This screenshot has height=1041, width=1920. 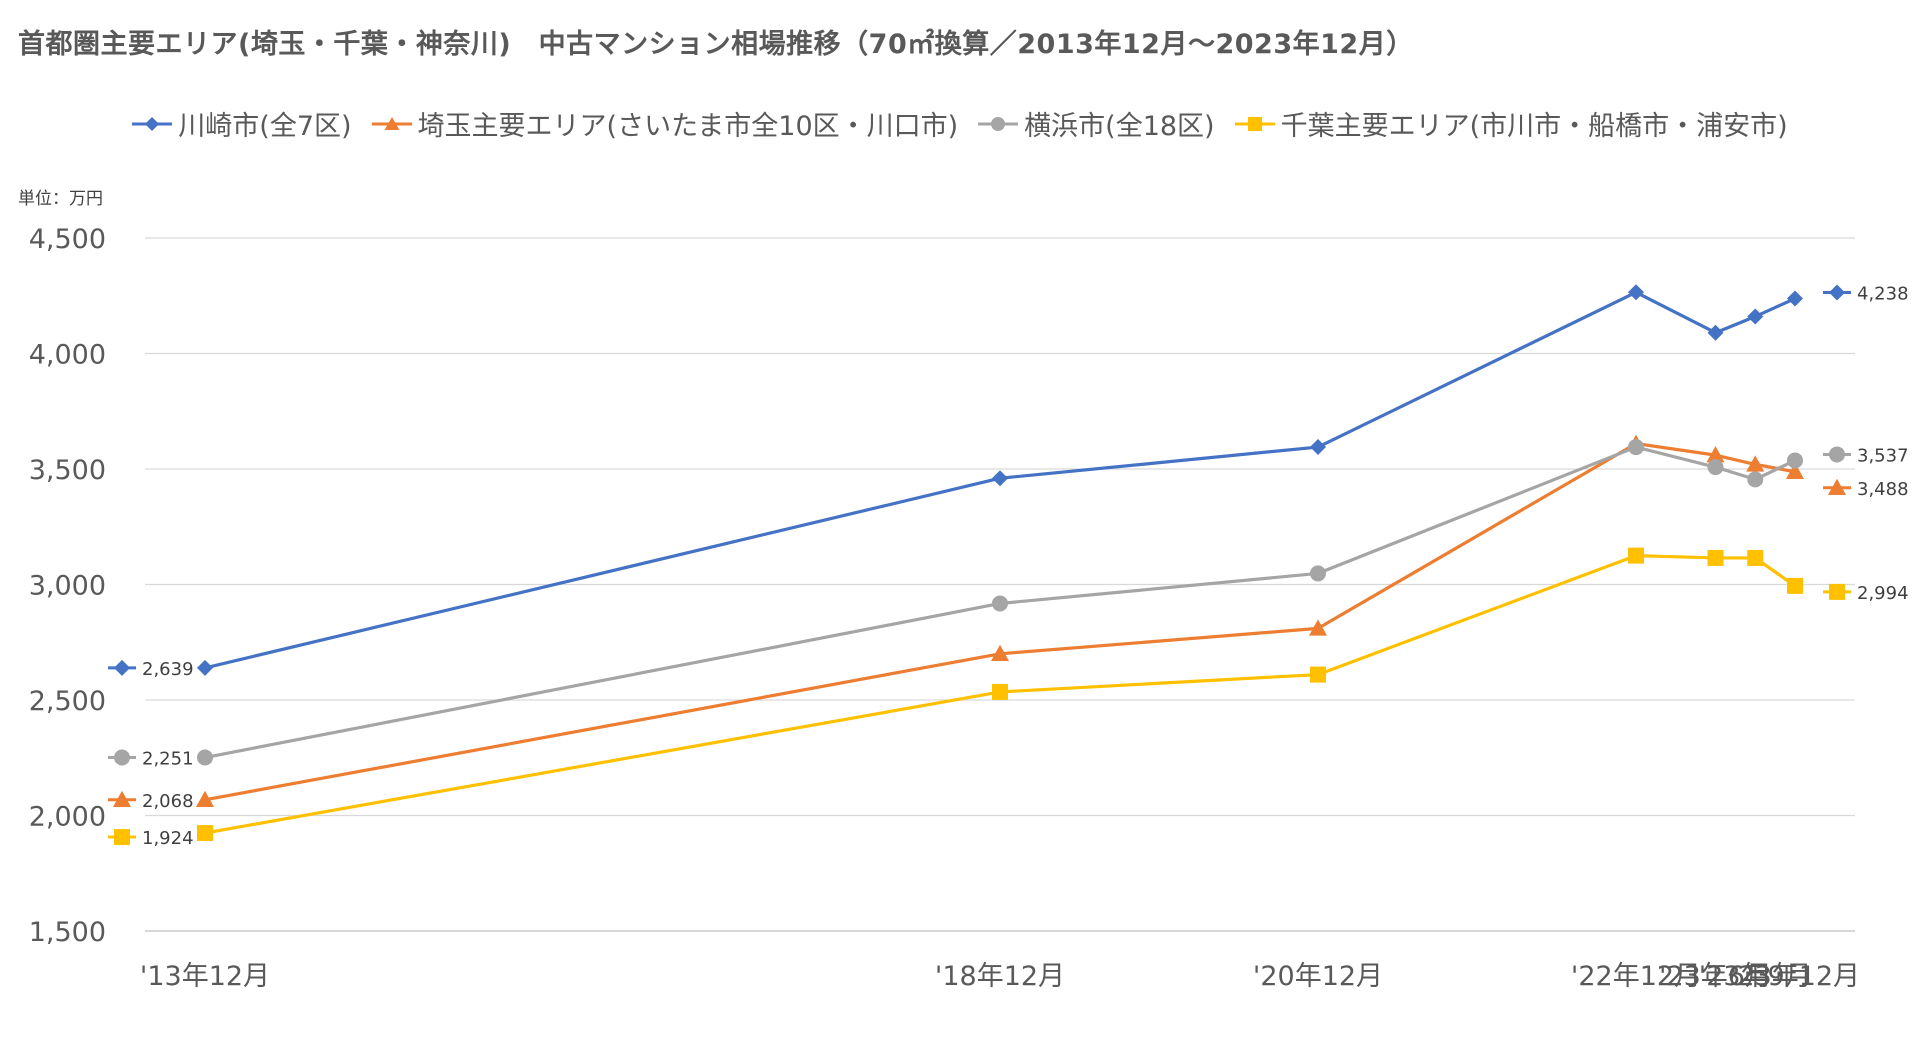 What do you see at coordinates (1715, 976) in the screenshot?
I see `x-tick-label: '23年6月` at bounding box center [1715, 976].